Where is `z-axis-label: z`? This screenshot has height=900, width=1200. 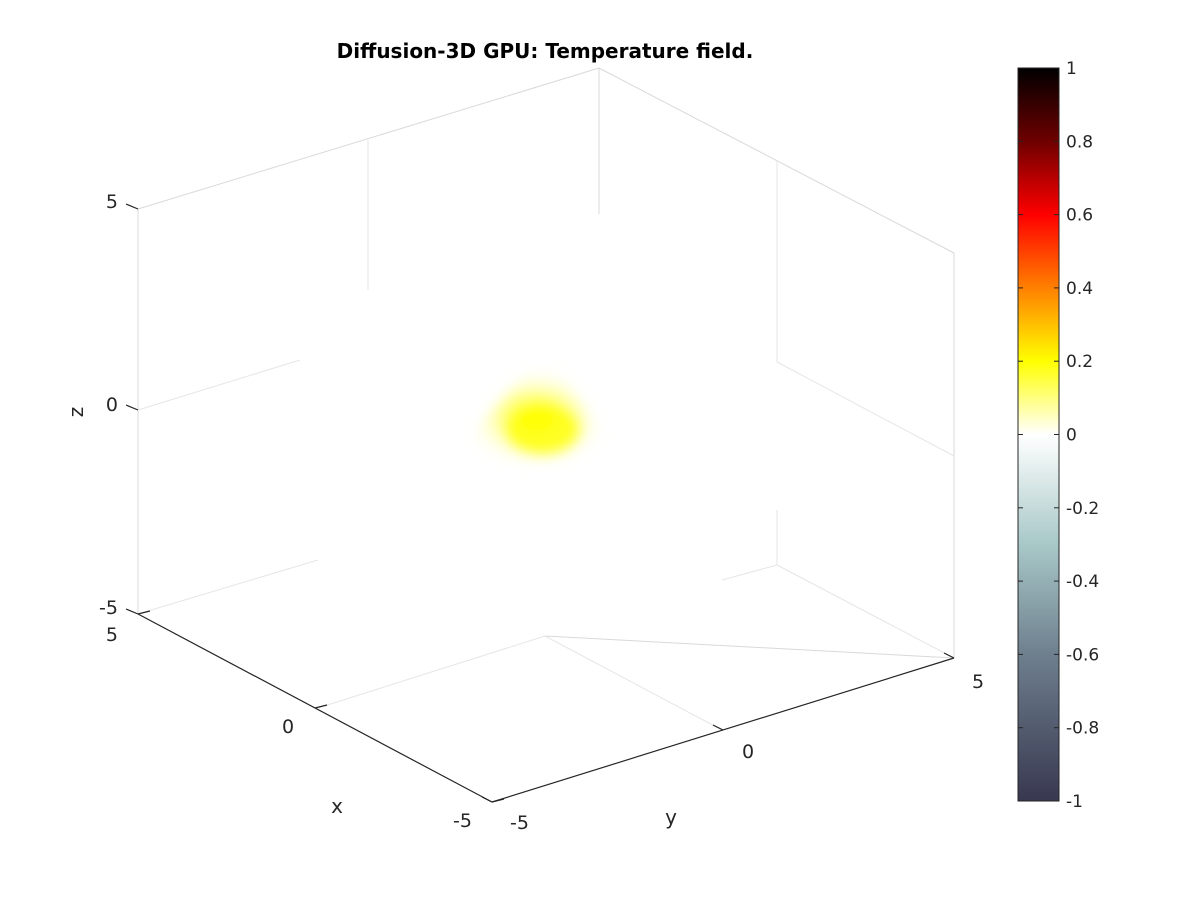 z-axis-label: z is located at coordinates (76, 412).